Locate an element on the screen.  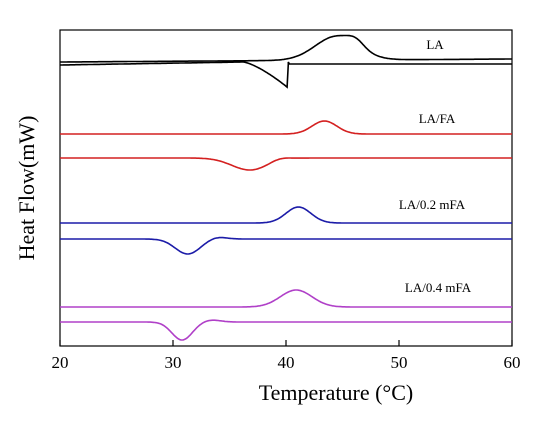
series-label-la-0-2-mfa: LA/0.2 mFA is located at coordinates (432, 204).